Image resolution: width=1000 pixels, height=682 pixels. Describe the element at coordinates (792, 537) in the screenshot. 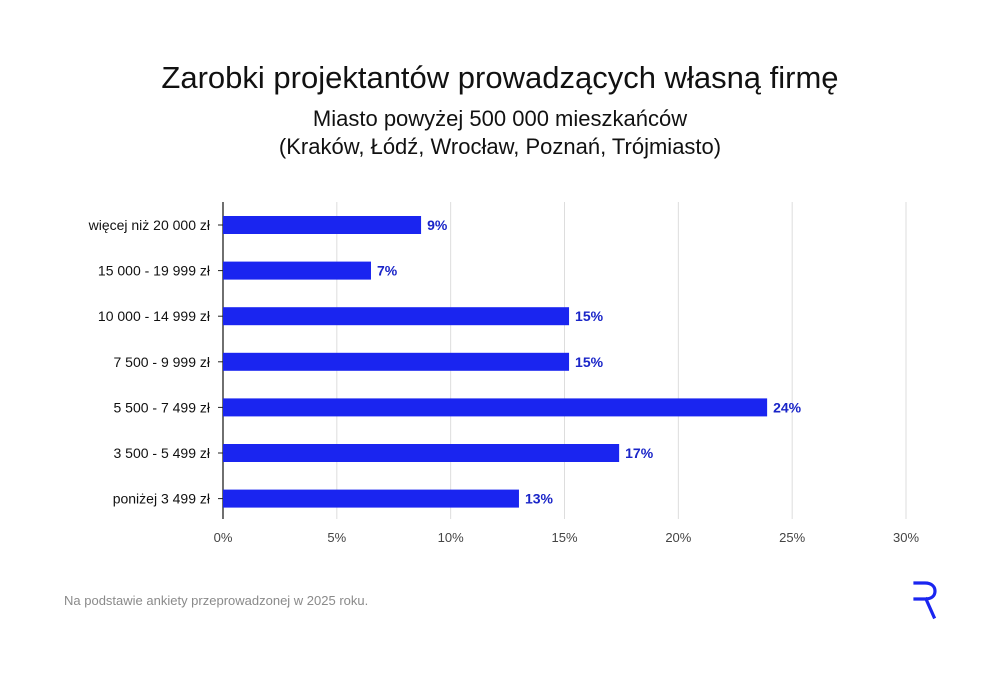

I see `x-tick-label: 25%` at that location.